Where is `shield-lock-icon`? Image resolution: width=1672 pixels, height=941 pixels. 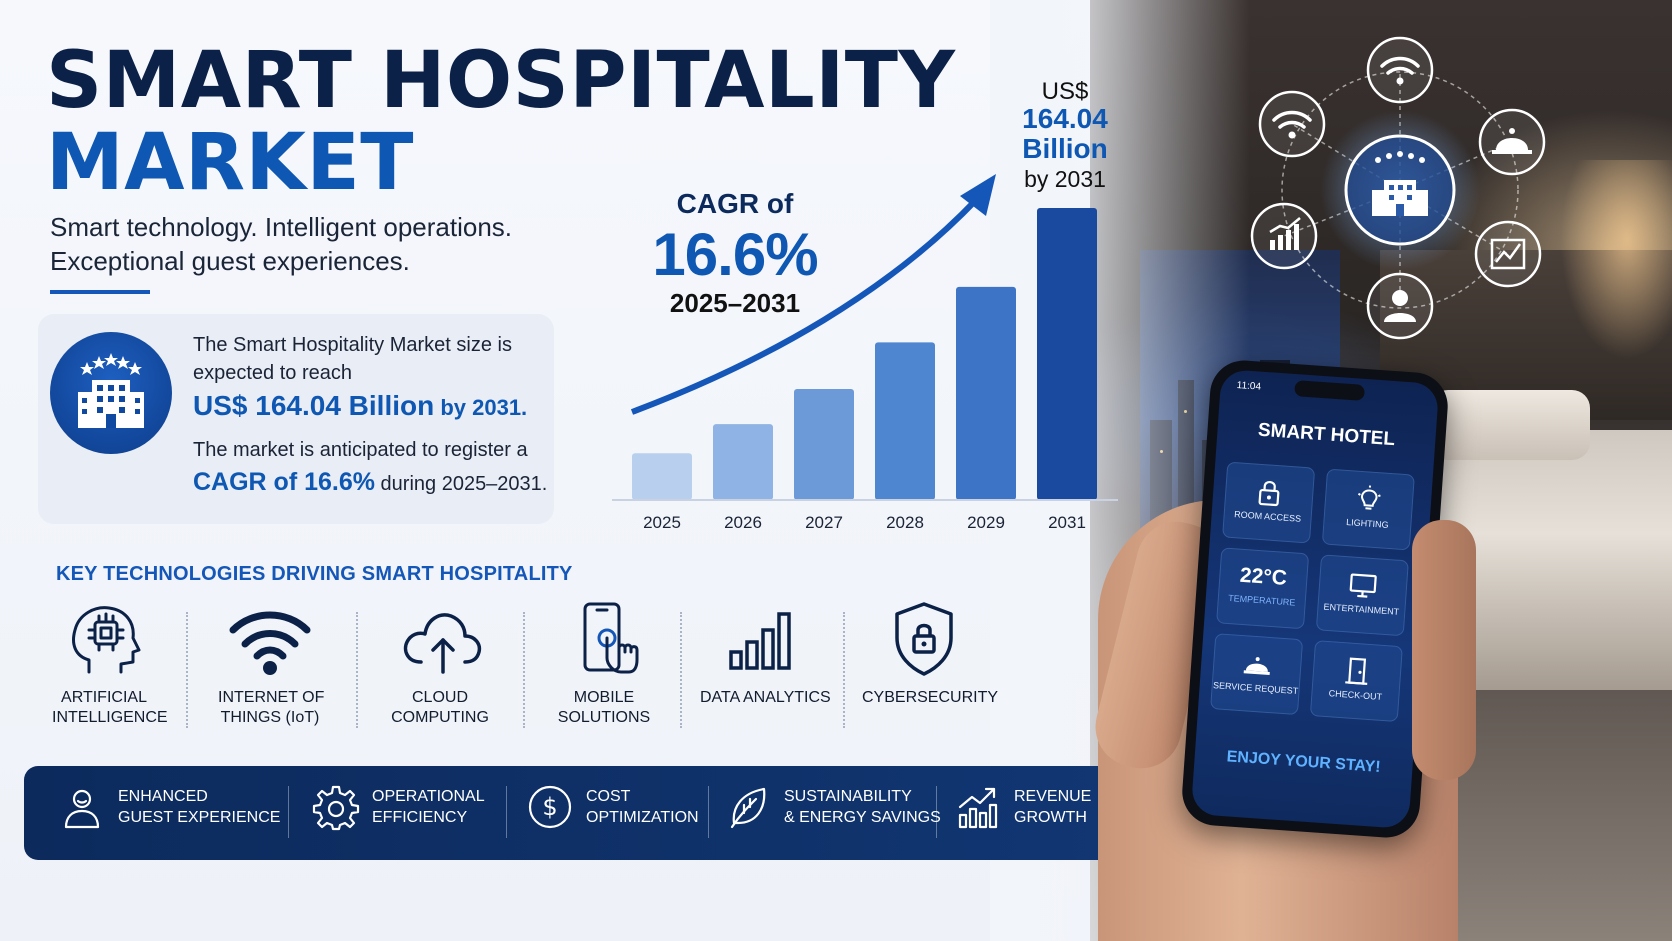 shield-lock-icon is located at coordinates (924, 639).